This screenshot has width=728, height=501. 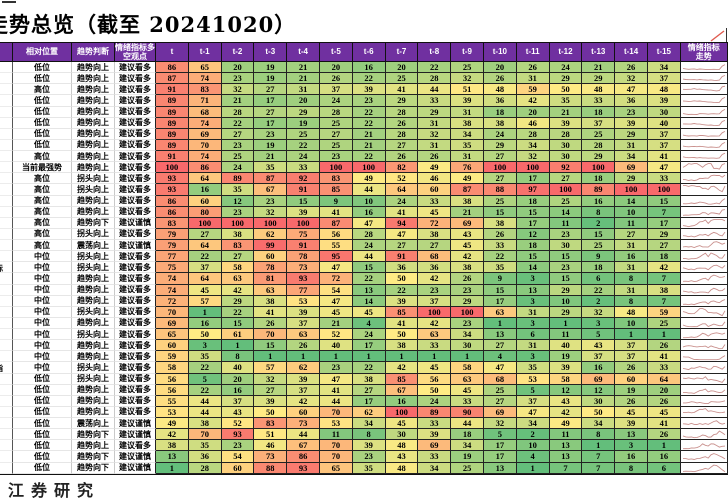 I want to click on heatmap-cell-t-9: 43, so click(x=467, y=234).